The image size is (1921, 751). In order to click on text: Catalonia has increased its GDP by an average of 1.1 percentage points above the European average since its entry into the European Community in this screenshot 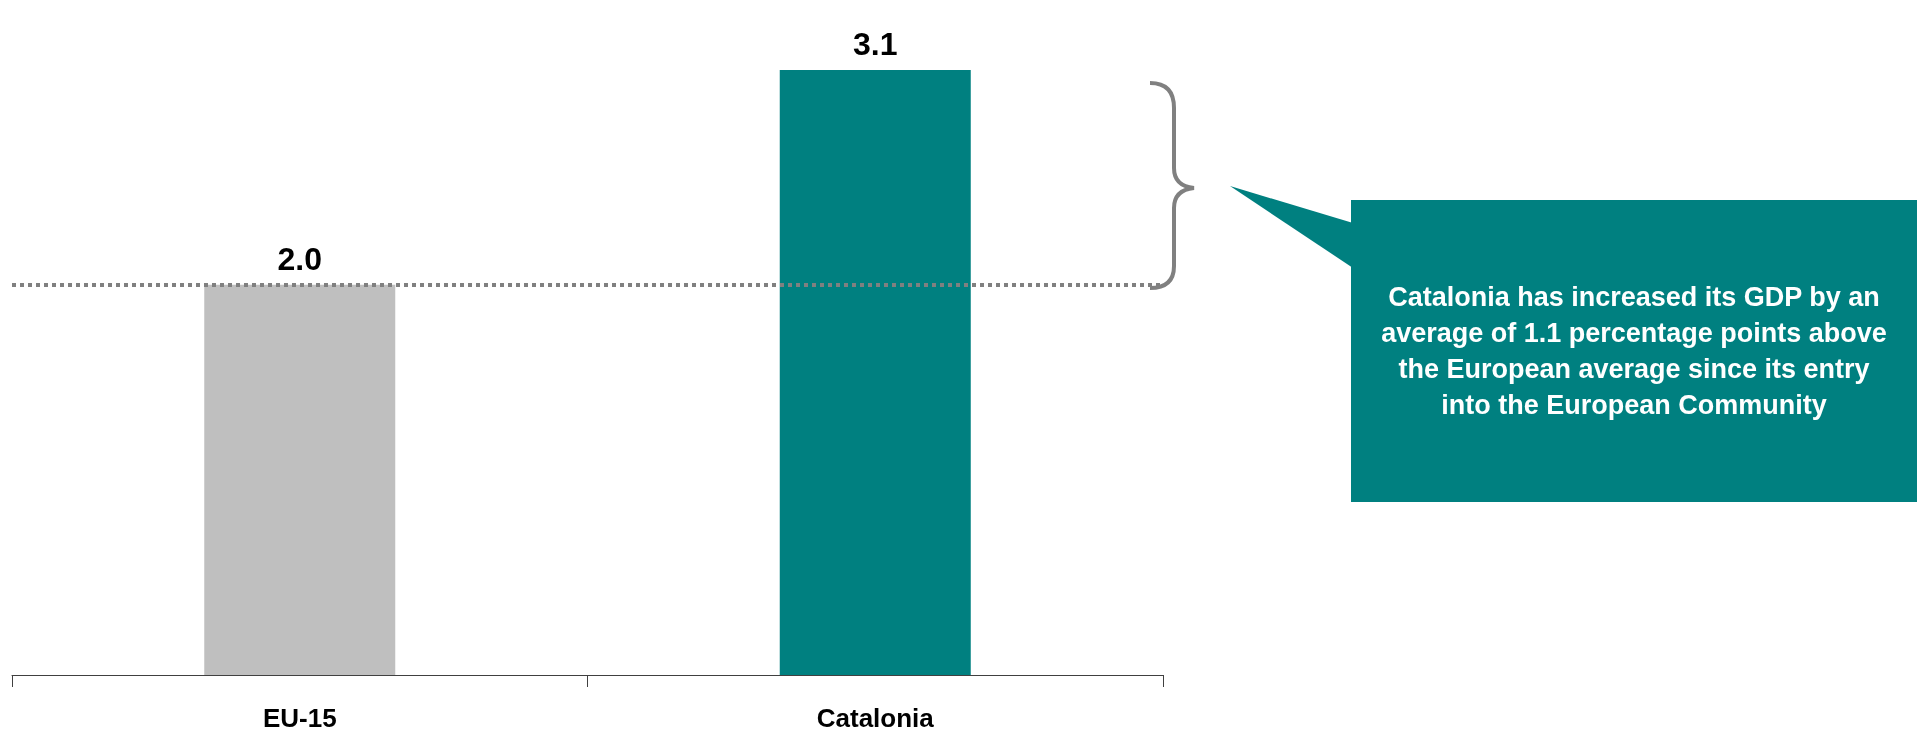, I will do `click(1634, 351)`.